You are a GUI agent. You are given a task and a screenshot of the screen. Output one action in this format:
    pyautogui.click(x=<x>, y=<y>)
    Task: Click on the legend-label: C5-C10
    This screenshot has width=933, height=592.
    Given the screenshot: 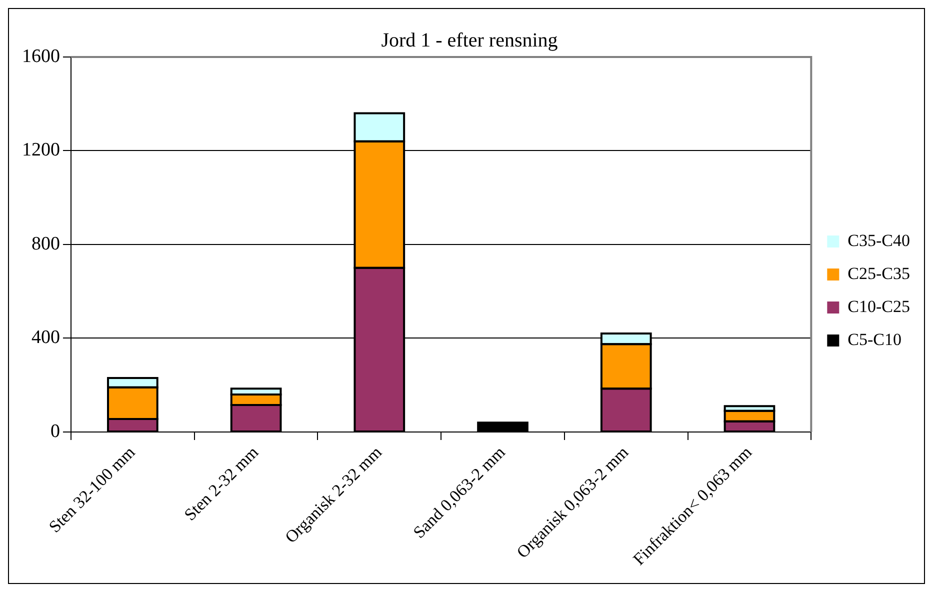 What is the action you would take?
    pyautogui.click(x=875, y=339)
    